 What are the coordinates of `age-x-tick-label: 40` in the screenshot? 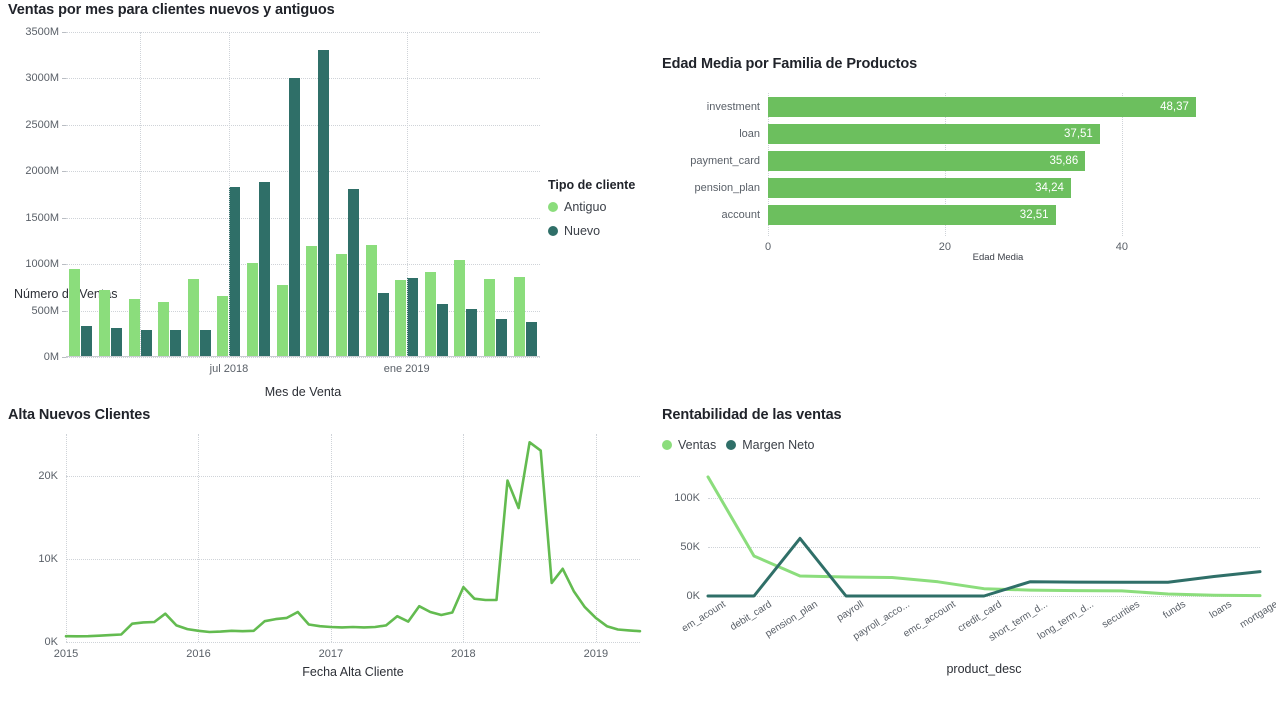 It's located at (1121, 247).